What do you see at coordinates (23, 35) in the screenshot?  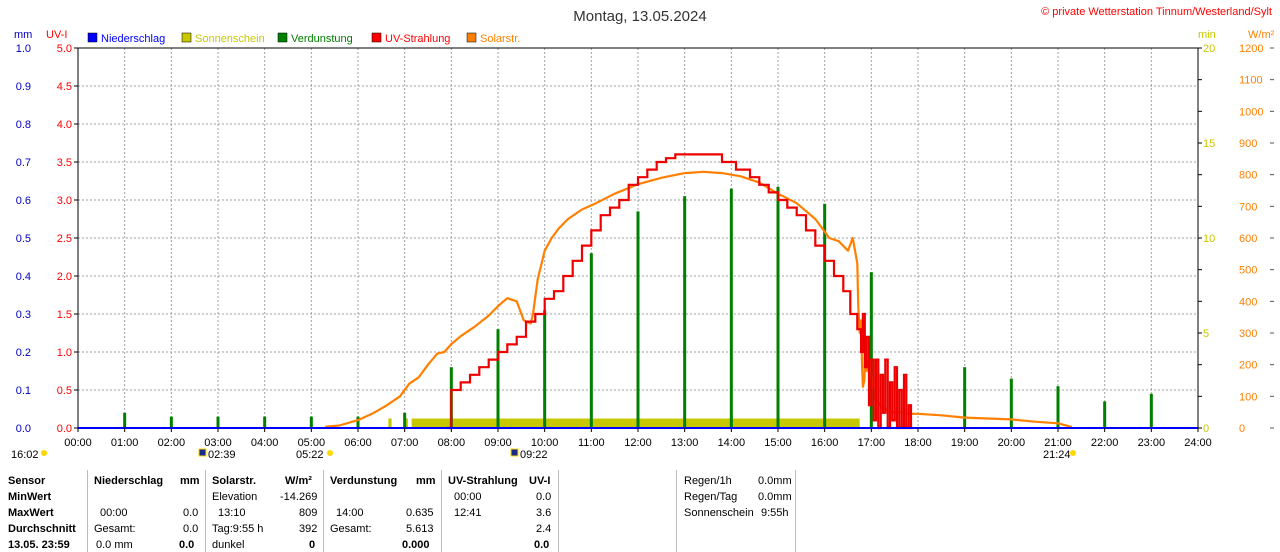 I see `unit-label-mm: mm` at bounding box center [23, 35].